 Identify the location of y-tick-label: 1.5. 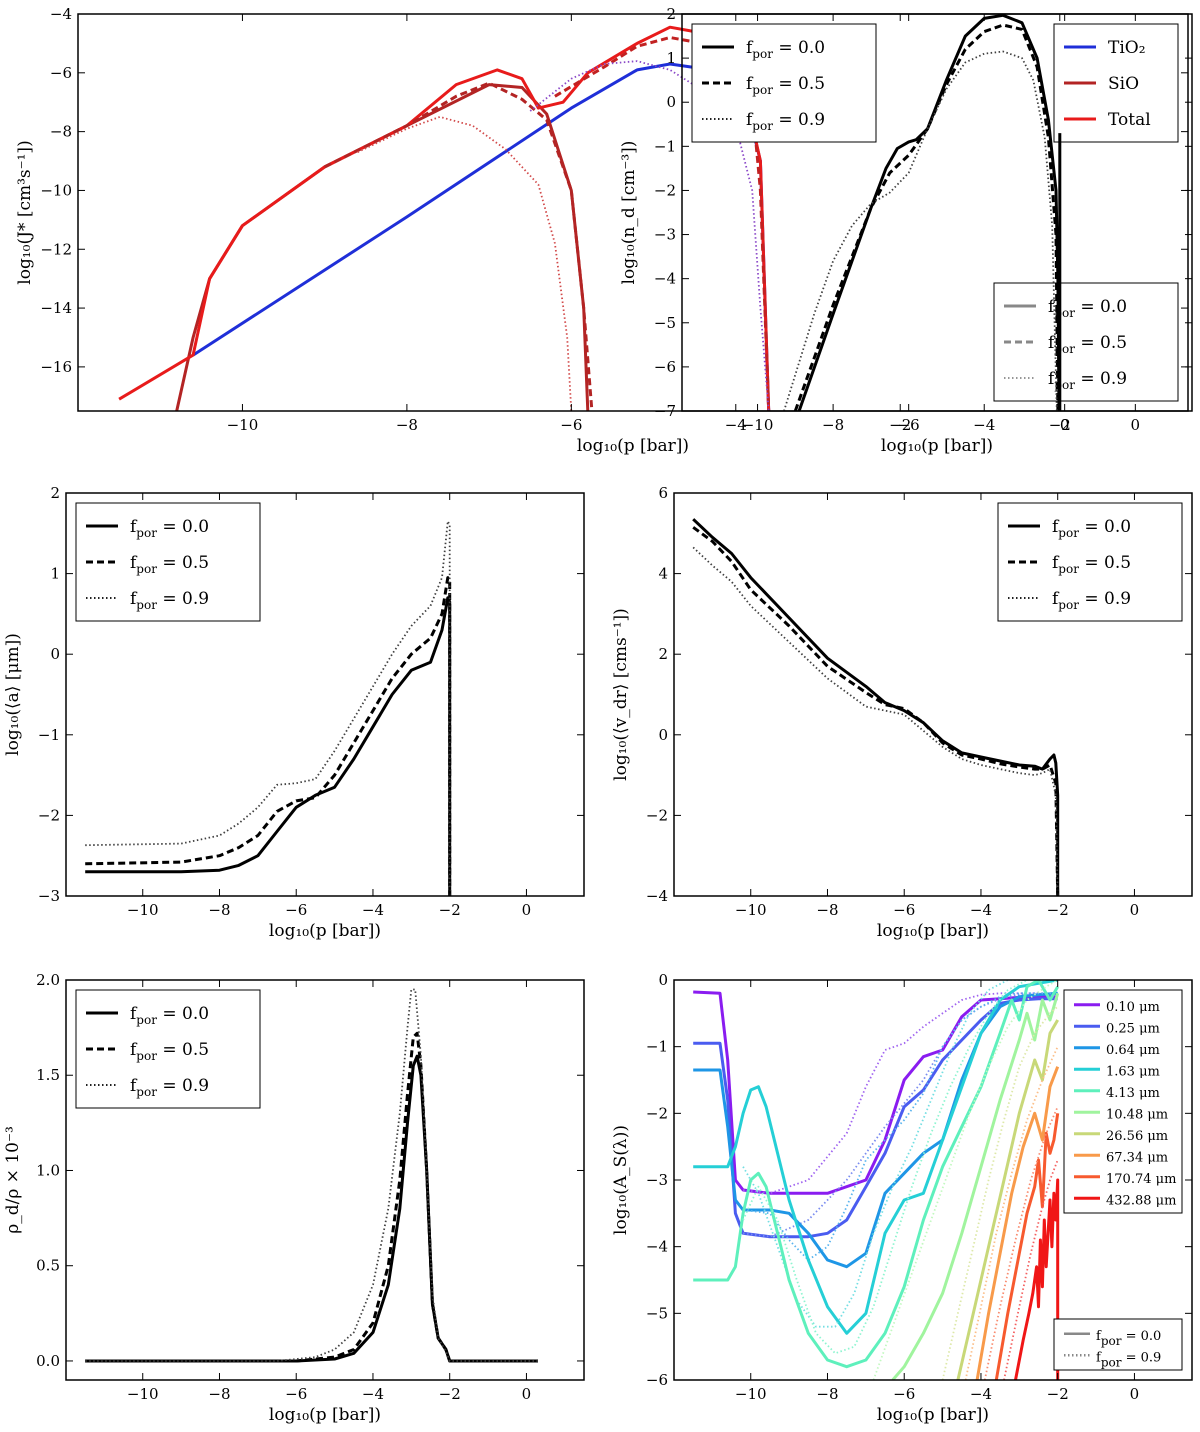
(48, 1075).